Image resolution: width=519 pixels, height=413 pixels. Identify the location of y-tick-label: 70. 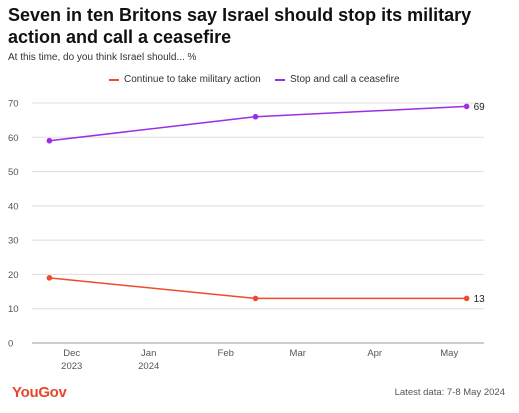
(13, 104).